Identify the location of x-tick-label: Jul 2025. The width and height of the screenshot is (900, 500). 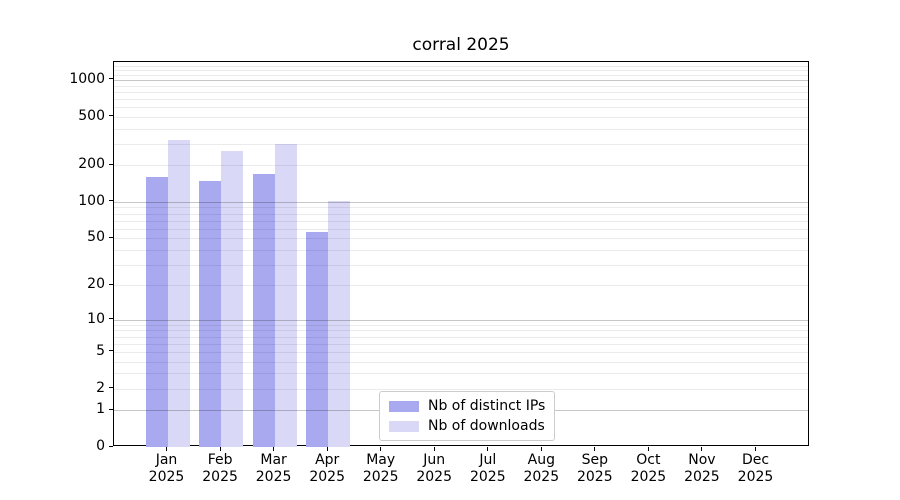
(487, 468).